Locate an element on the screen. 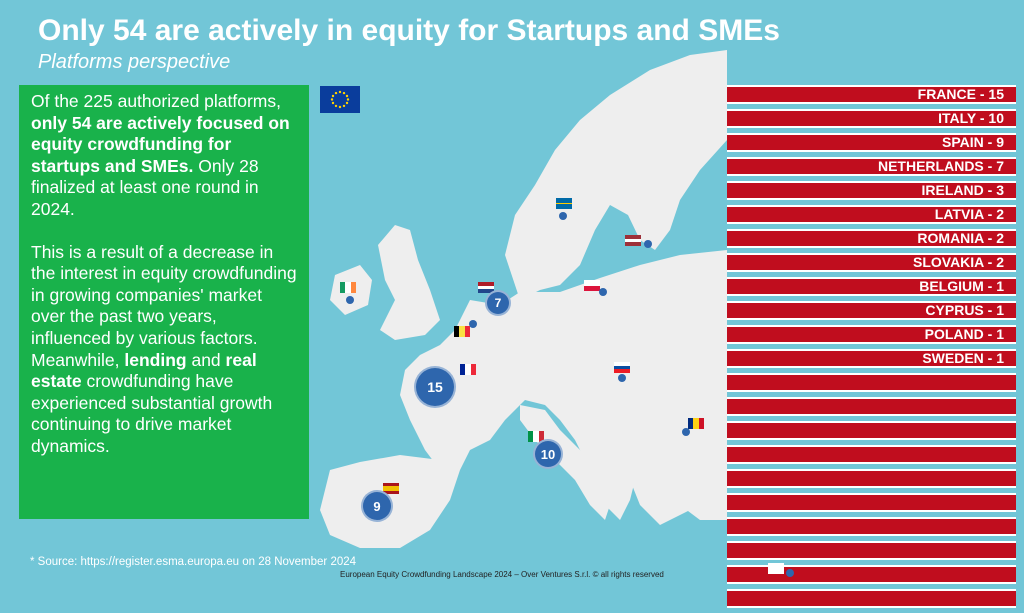 This screenshot has width=1024, height=613. country-ranking-bar: SLOVAKIA - 2 is located at coordinates (871, 262).